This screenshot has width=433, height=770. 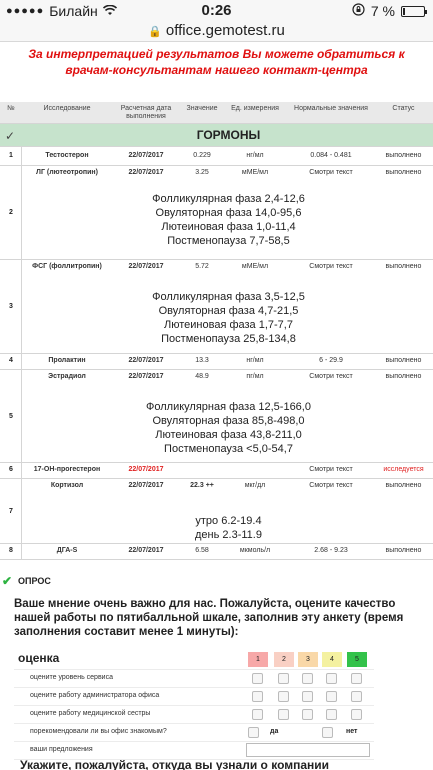 What do you see at coordinates (61, 749) in the screenshot?
I see `suggestions-label: ваши предложения` at bounding box center [61, 749].